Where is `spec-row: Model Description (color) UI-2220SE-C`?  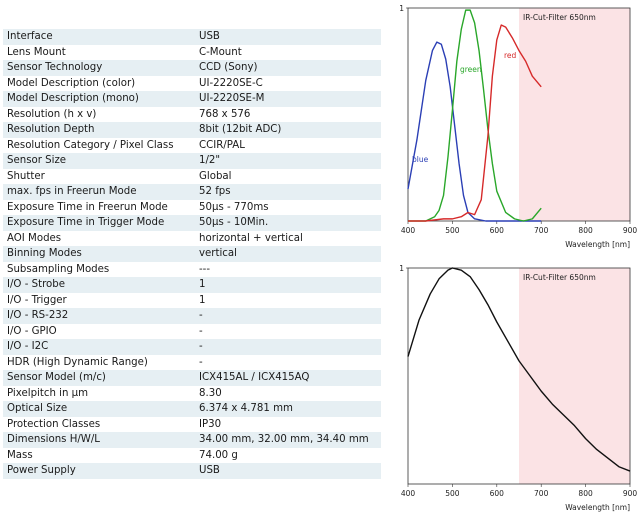 spec-row: Model Description (color) UI-2220SE-C is located at coordinates (192, 83).